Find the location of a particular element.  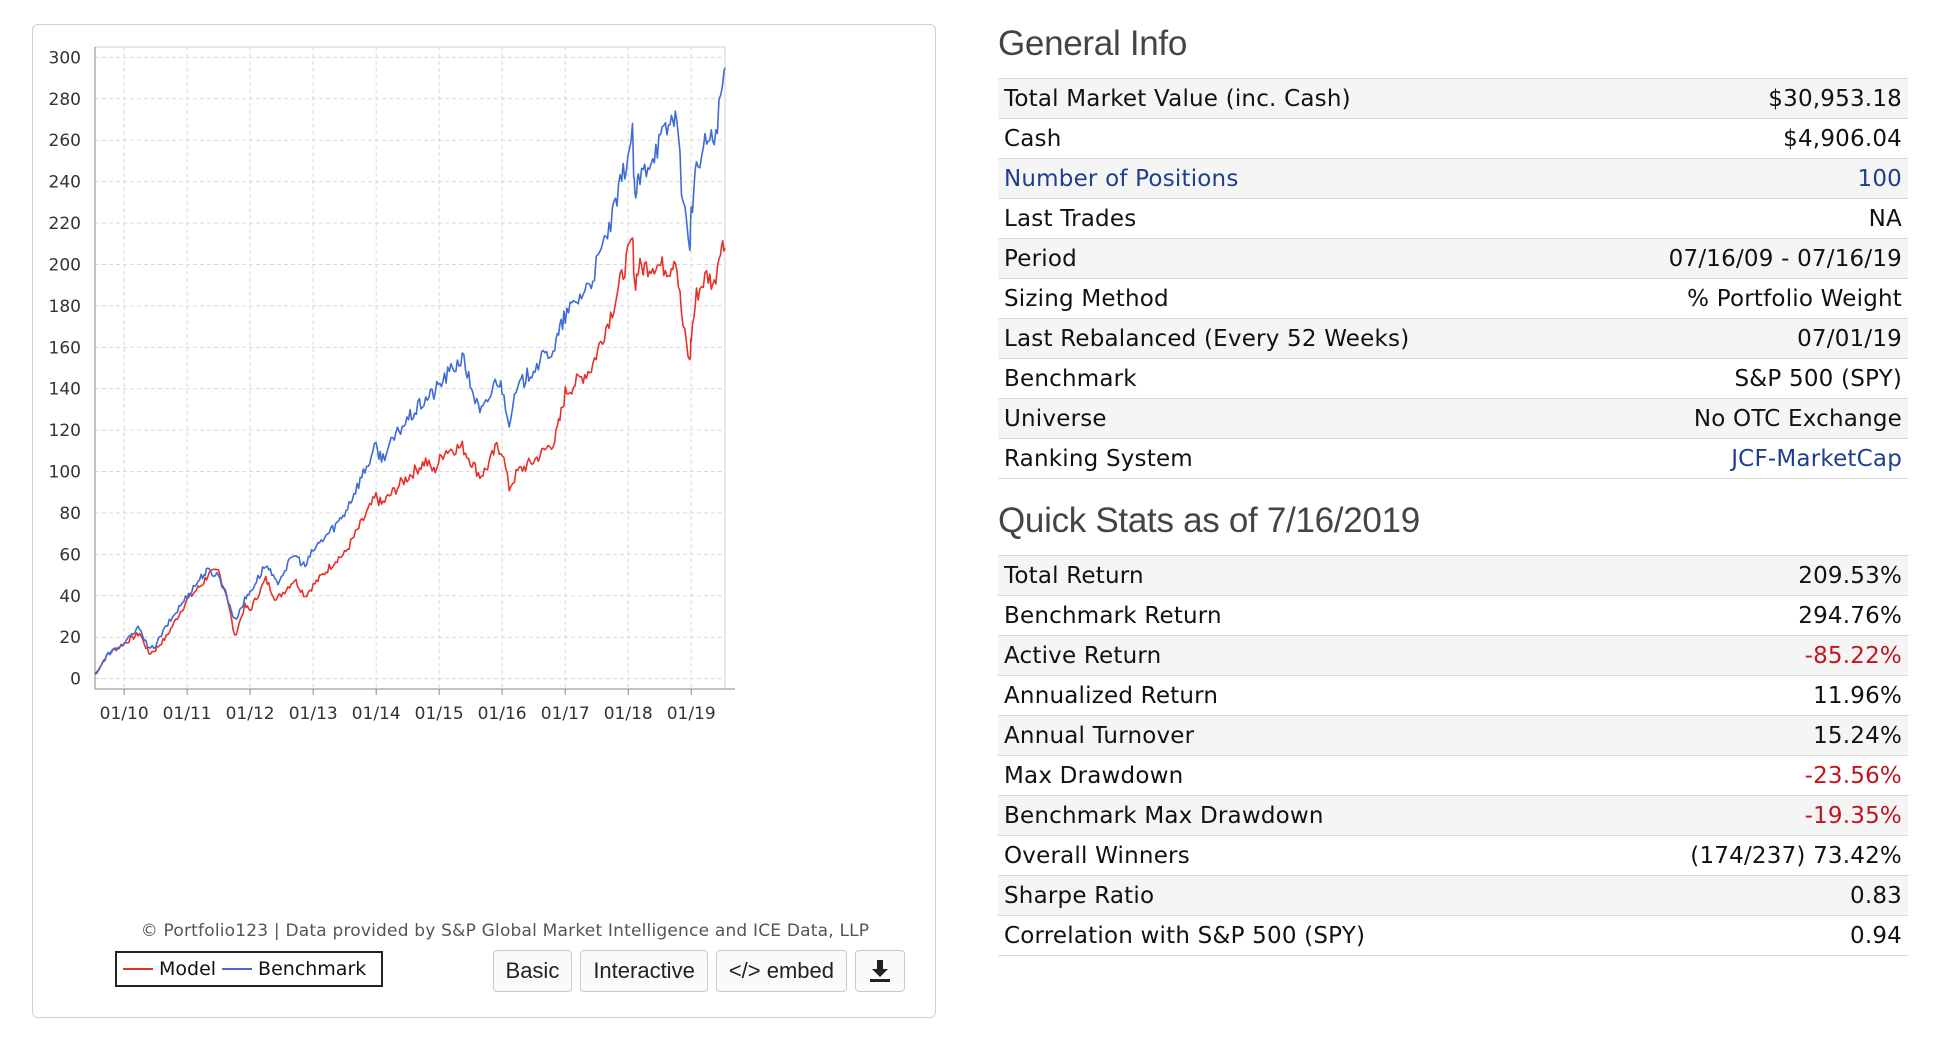

row-label: Benchmark Max Drawdown is located at coordinates (1282, 815).